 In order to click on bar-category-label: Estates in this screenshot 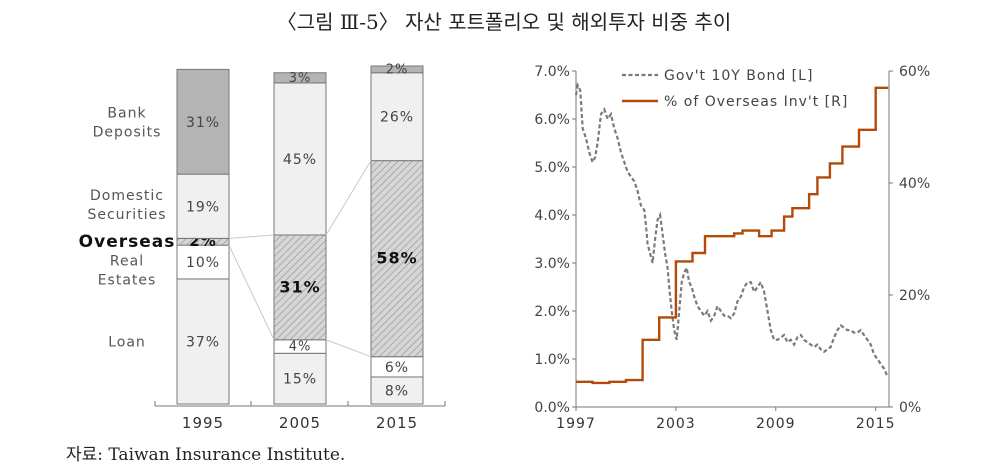, I will do `click(127, 281)`.